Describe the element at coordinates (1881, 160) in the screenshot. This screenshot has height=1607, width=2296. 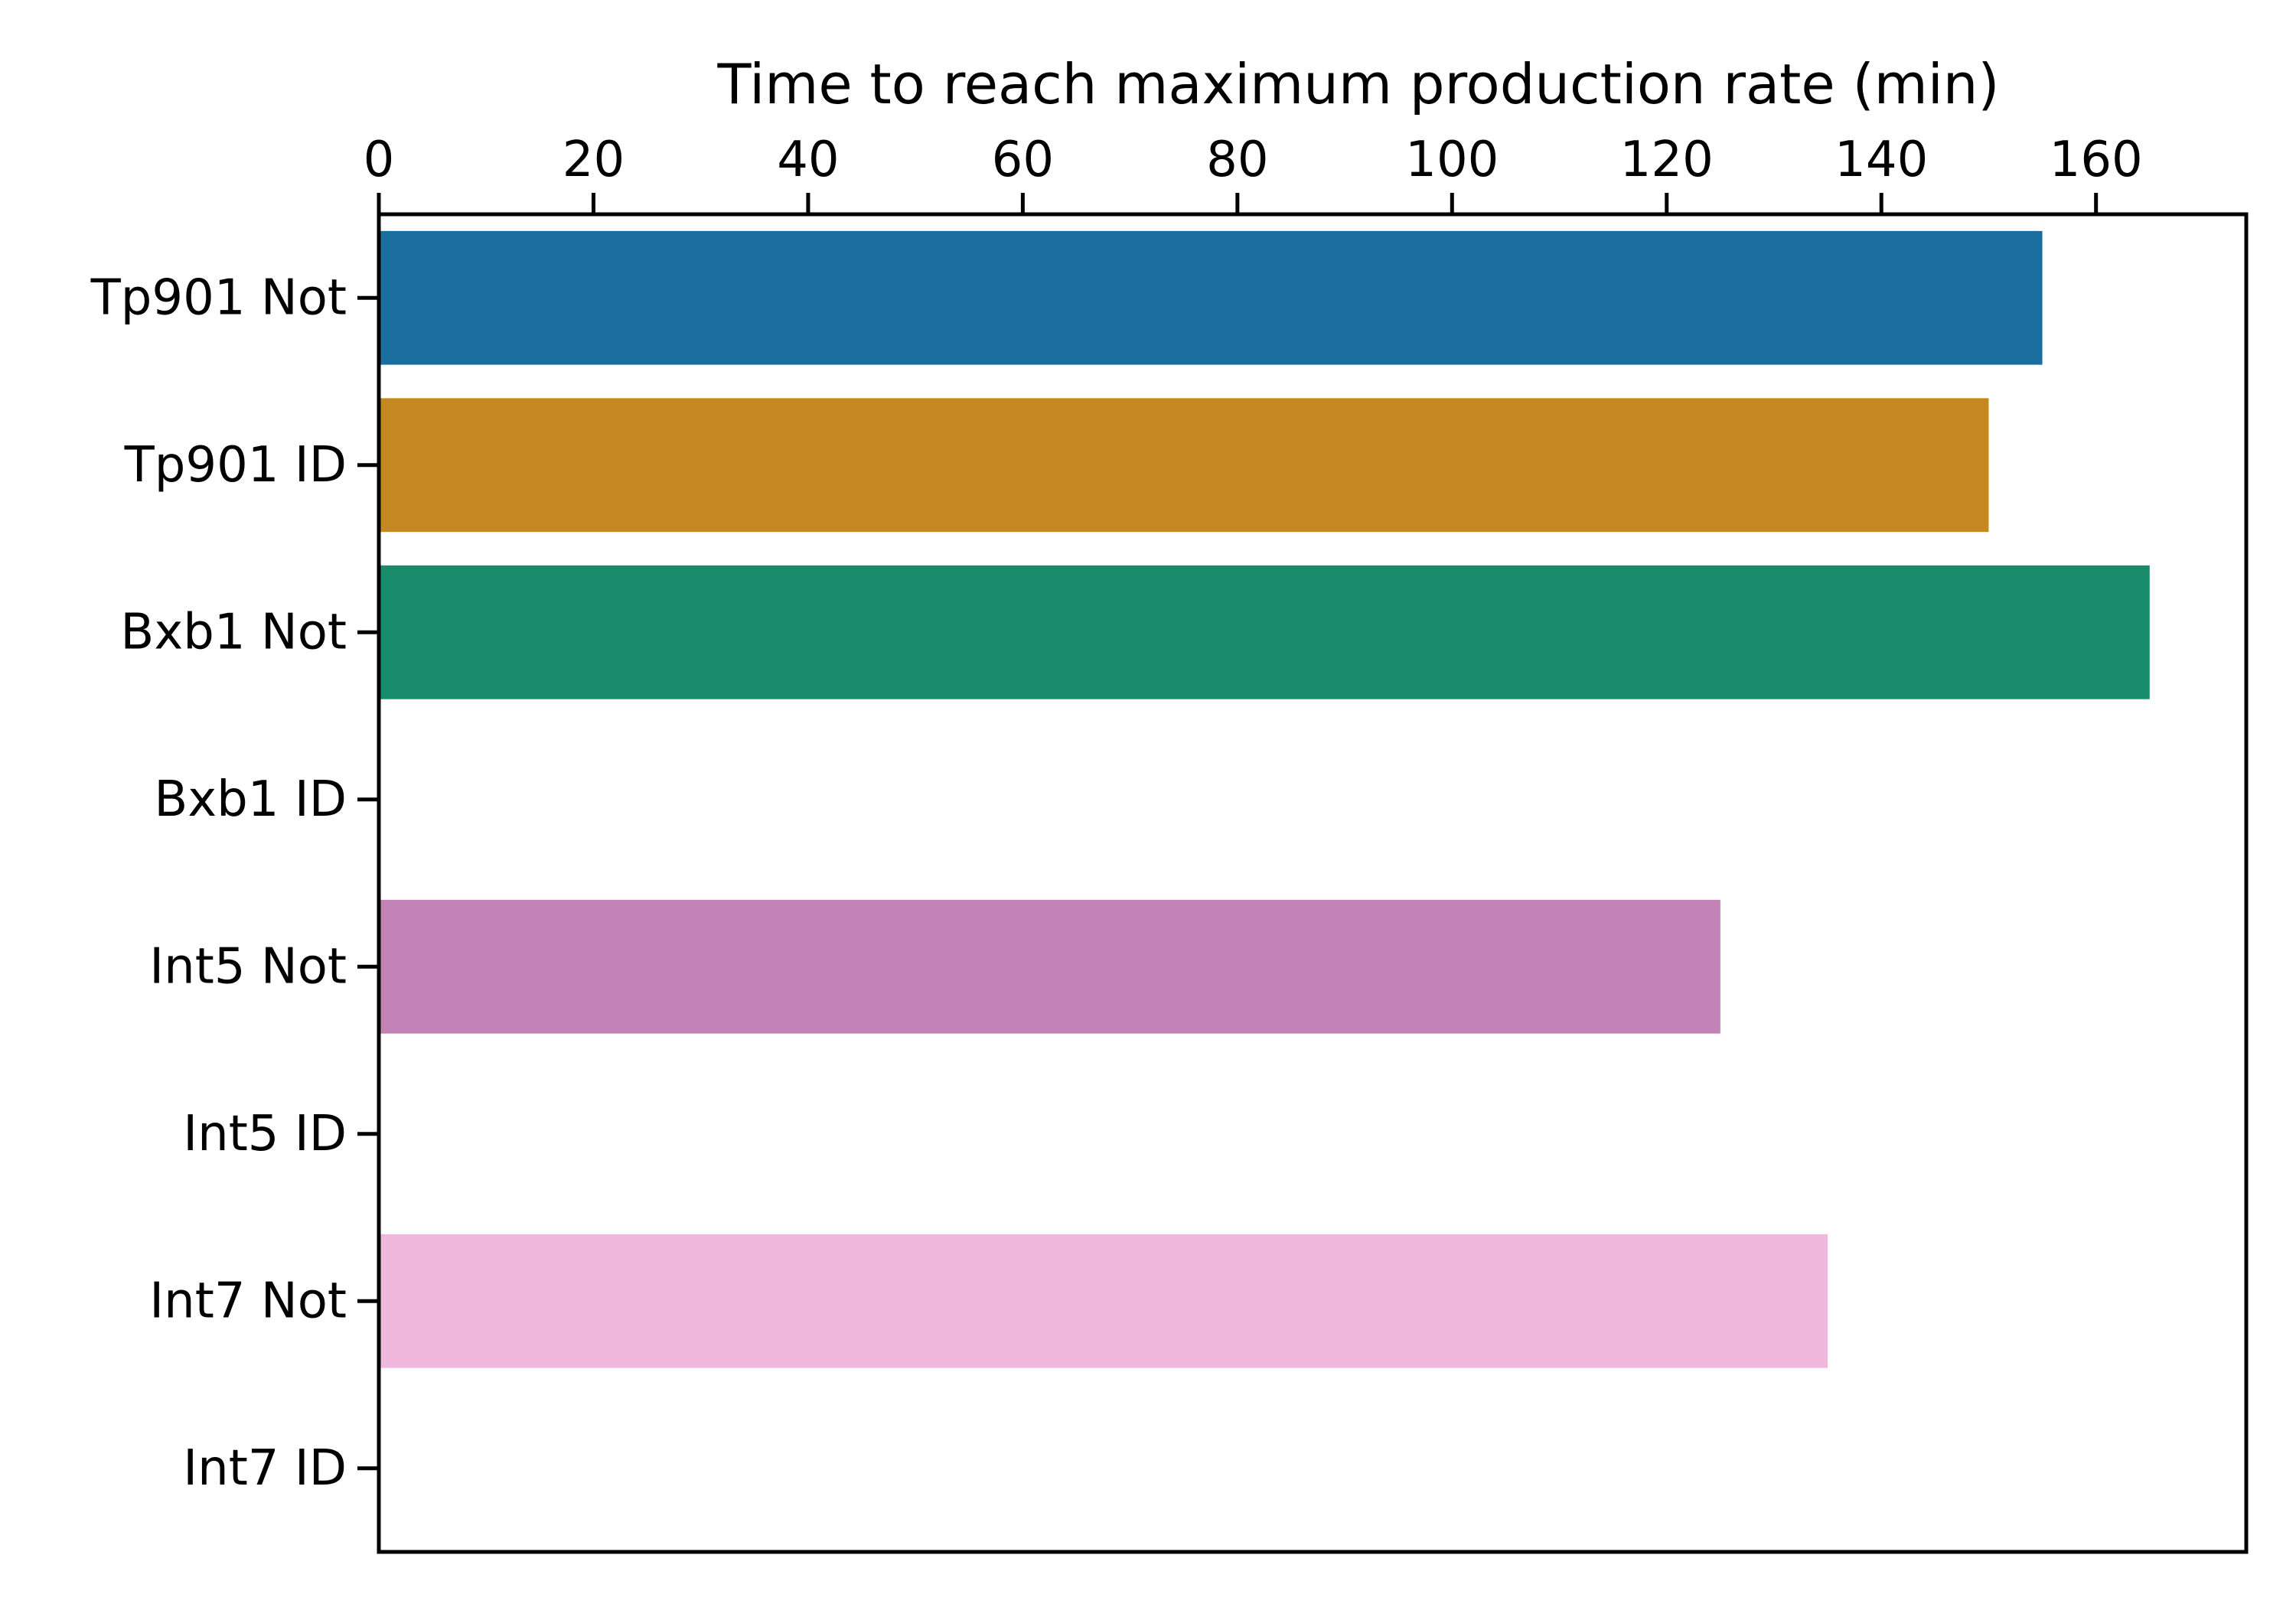
I see `x-tick-label: 140` at that location.